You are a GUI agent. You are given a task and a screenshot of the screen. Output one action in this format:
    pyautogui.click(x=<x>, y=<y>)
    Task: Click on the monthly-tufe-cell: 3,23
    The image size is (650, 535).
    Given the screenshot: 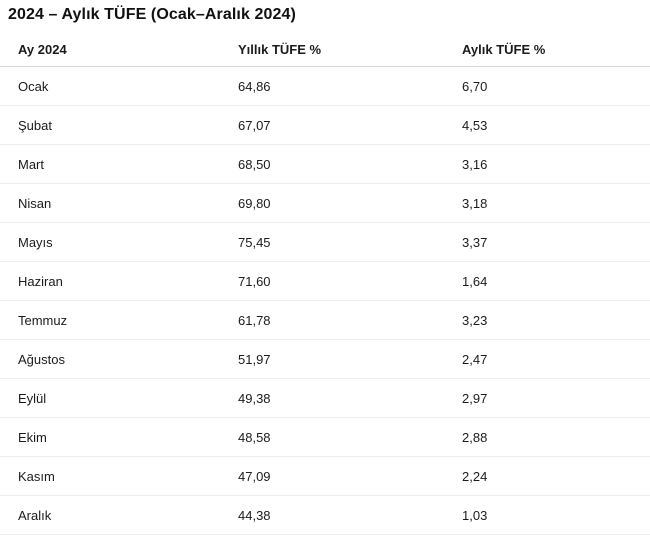 What is the action you would take?
    pyautogui.click(x=556, y=320)
    